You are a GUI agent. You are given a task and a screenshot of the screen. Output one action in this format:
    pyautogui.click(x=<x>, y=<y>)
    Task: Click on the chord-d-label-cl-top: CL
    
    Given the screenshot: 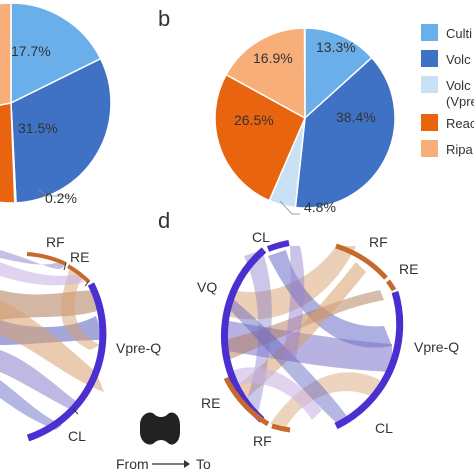 What is the action you would take?
    pyautogui.click(x=261, y=237)
    